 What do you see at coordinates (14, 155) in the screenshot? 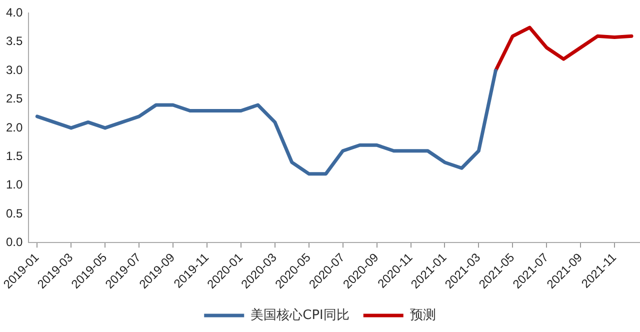
I see `y-tick-label: 1.5` at bounding box center [14, 155].